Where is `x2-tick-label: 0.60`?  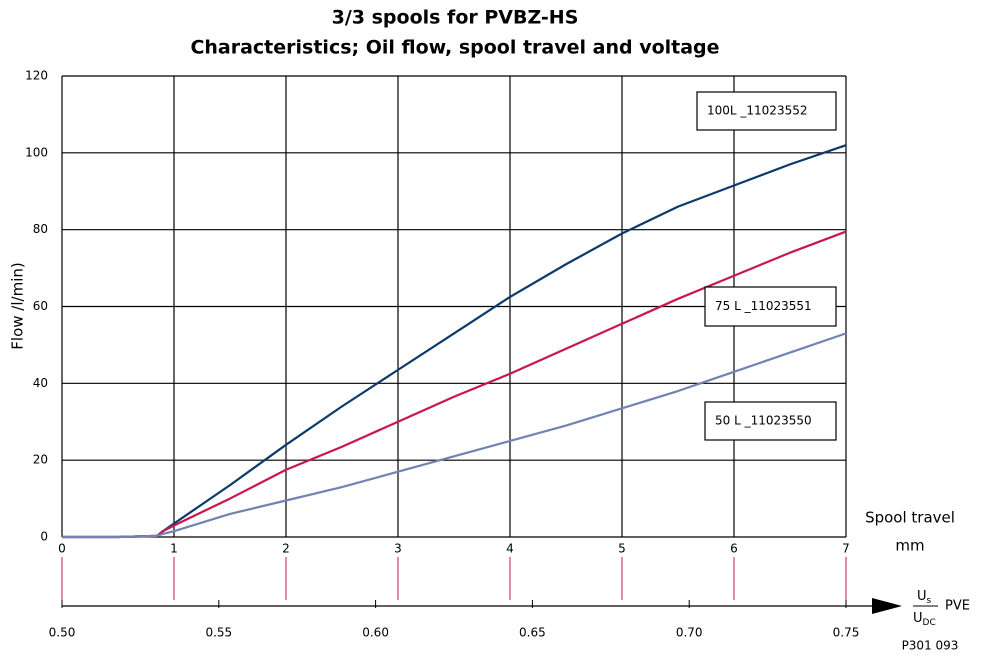 x2-tick-label: 0.60 is located at coordinates (375, 633).